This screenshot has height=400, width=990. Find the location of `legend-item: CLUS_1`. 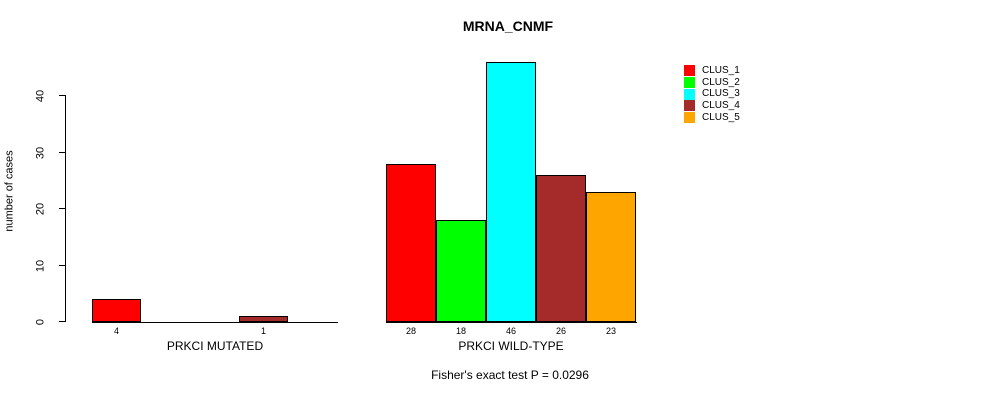

legend-item: CLUS_1 is located at coordinates (712, 71).